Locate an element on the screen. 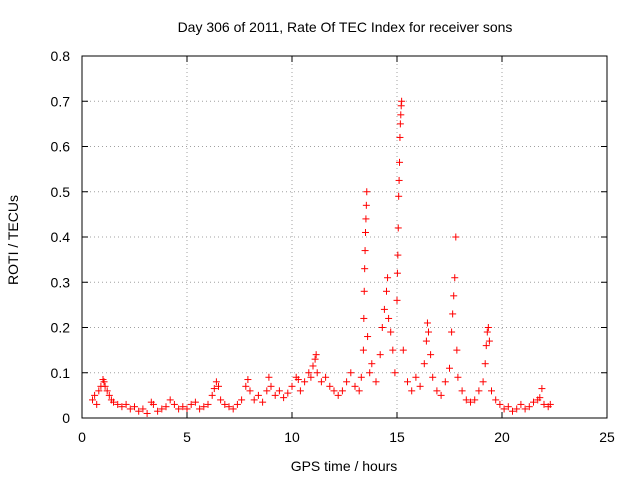 This screenshot has width=640, height=480. x-tick-label: 20 is located at coordinates (502, 437).